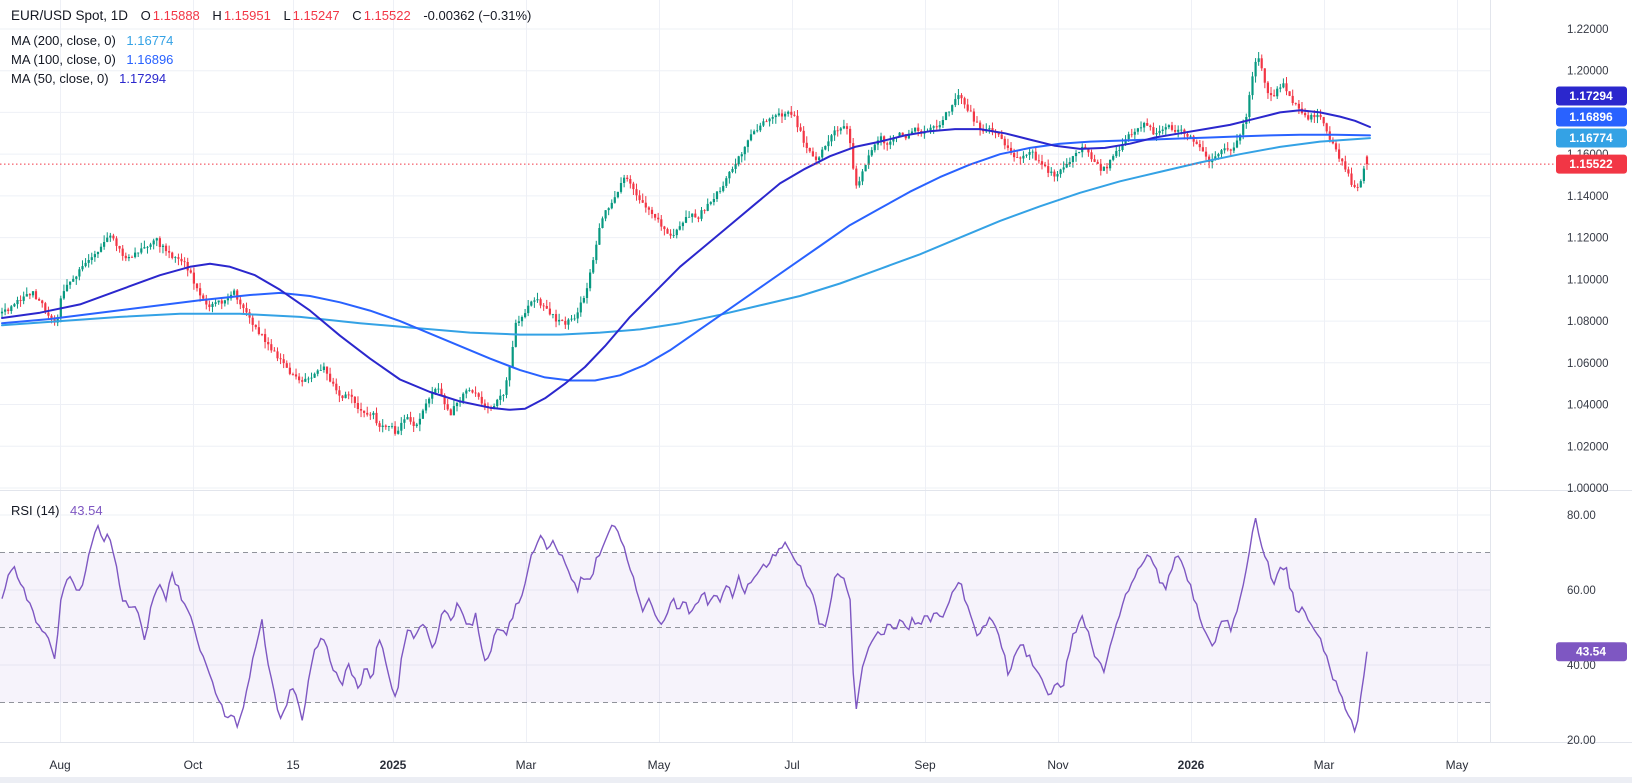 This screenshot has height=783, width=1632. Describe the element at coordinates (150, 40) in the screenshot. I see `ma-200-value: 1.16774` at that location.